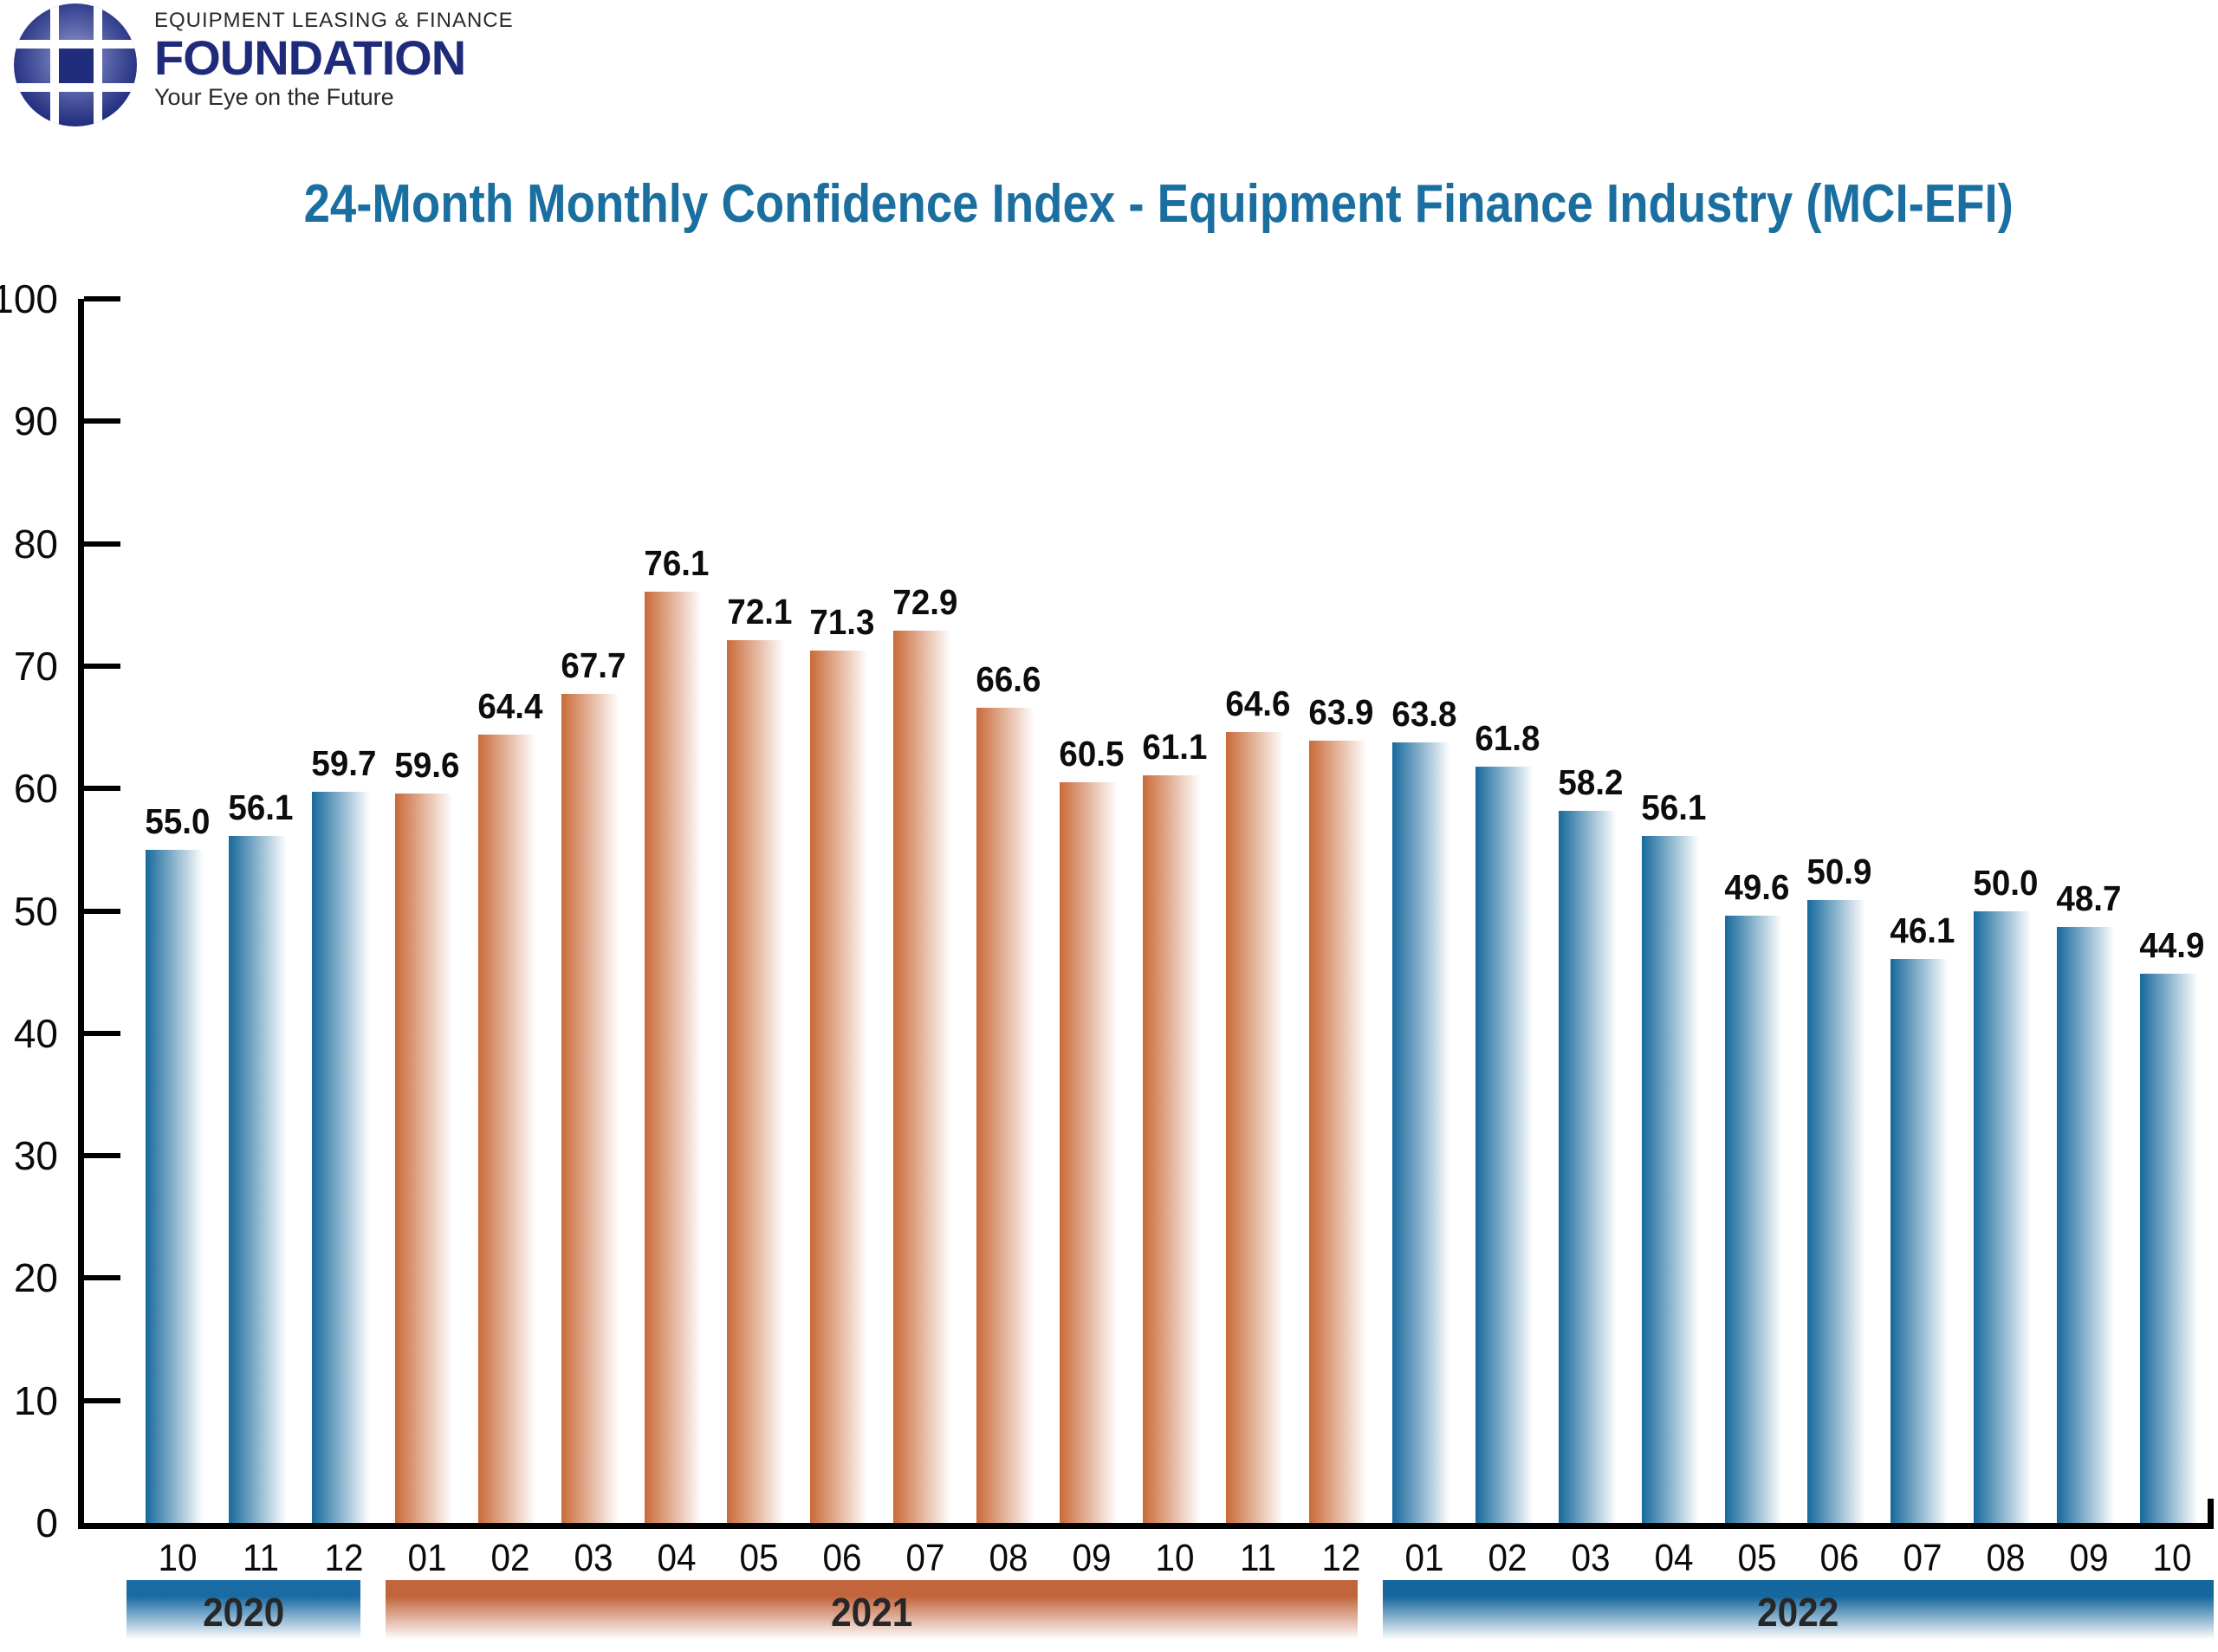  What do you see at coordinates (1424, 713) in the screenshot?
I see `bar-value-label: 63.8` at bounding box center [1424, 713].